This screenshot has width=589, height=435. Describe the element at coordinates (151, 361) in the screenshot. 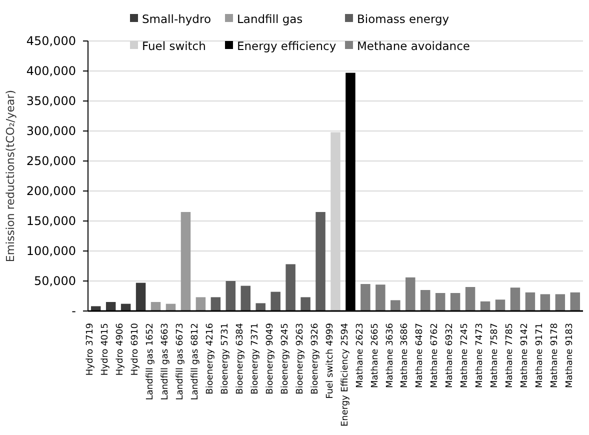

I see `x-tick-label: Landfill gas 1652` at that location.